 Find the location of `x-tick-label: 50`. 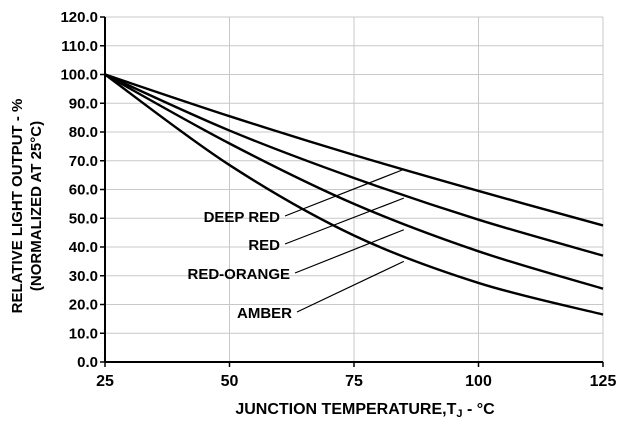

x-tick-label: 50 is located at coordinates (230, 381).